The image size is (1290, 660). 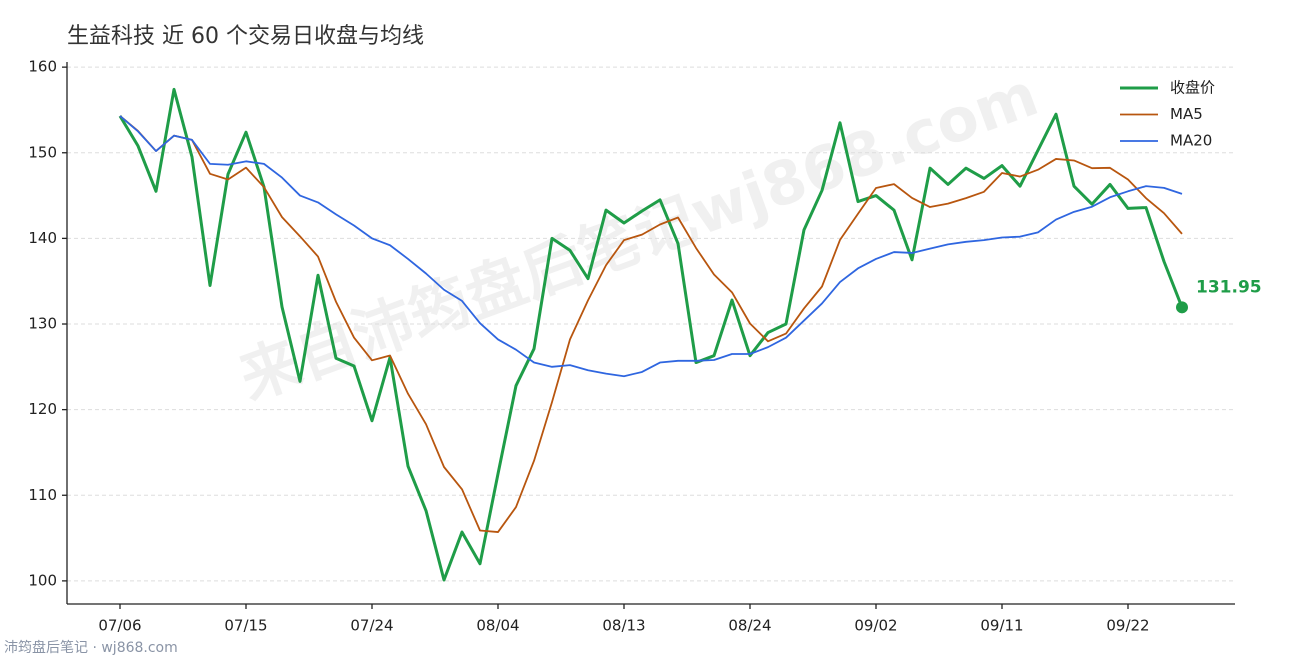 What do you see at coordinates (42, 324) in the screenshot?
I see `y-tick-label: 130` at bounding box center [42, 324].